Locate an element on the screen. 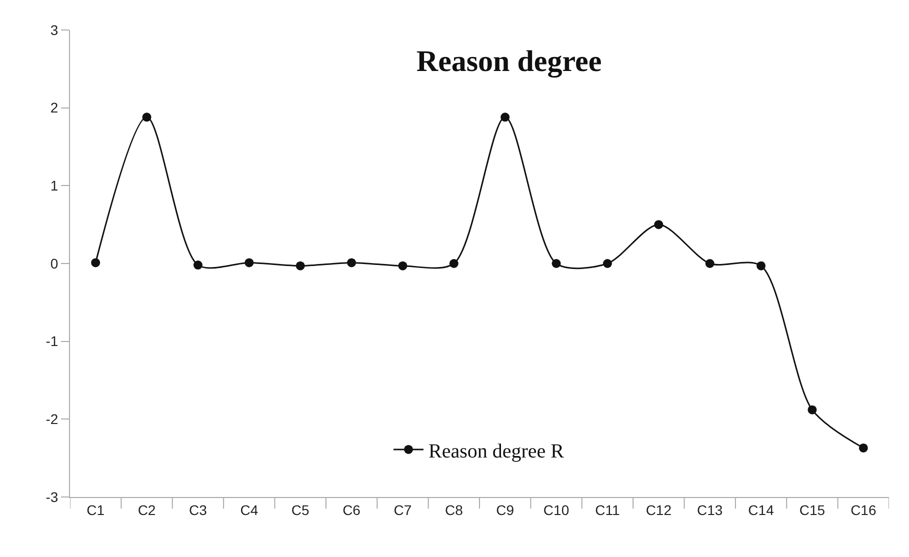 The width and height of the screenshot is (909, 557). y-tick-label: 2 is located at coordinates (54, 108).